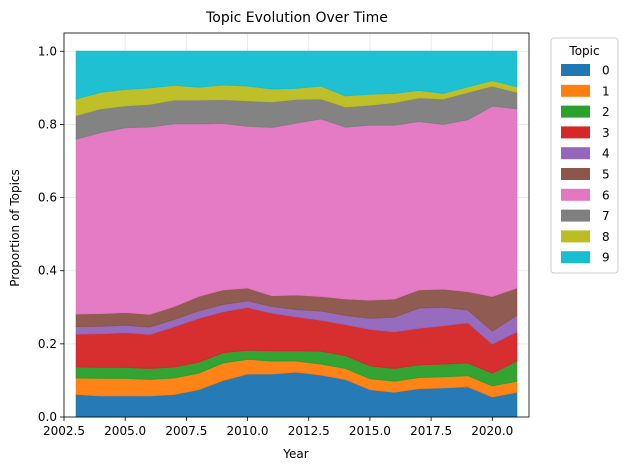  Describe the element at coordinates (125, 431) in the screenshot. I see `x-tick-label-1: 2005.0` at that location.